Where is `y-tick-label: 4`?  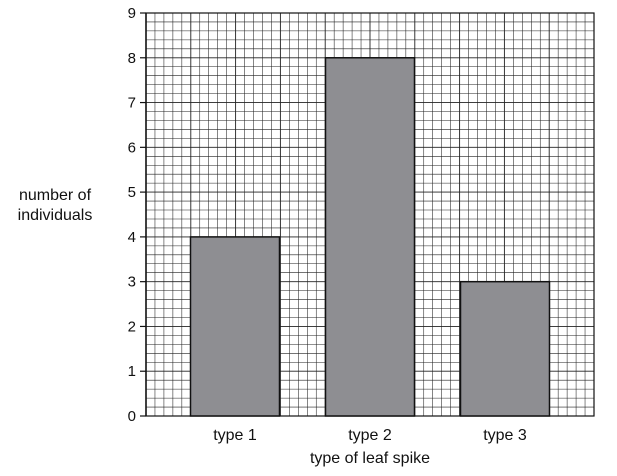 y-tick-label: 4 is located at coordinates (132, 237).